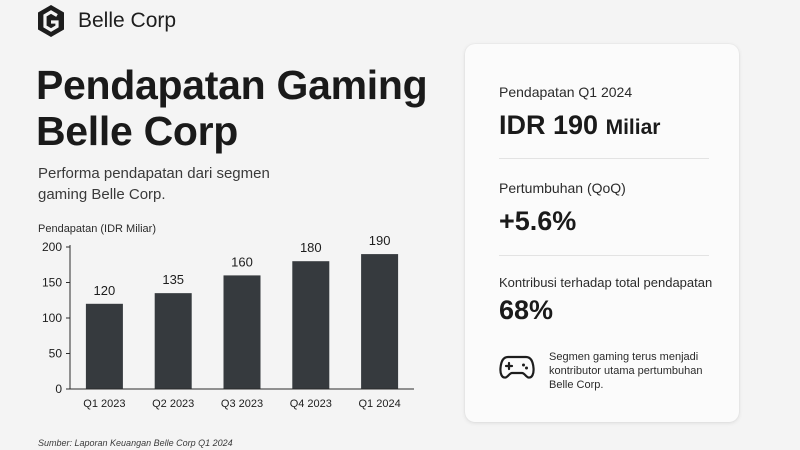  I want to click on page-title-line-2: Belle Corp, so click(137, 131).